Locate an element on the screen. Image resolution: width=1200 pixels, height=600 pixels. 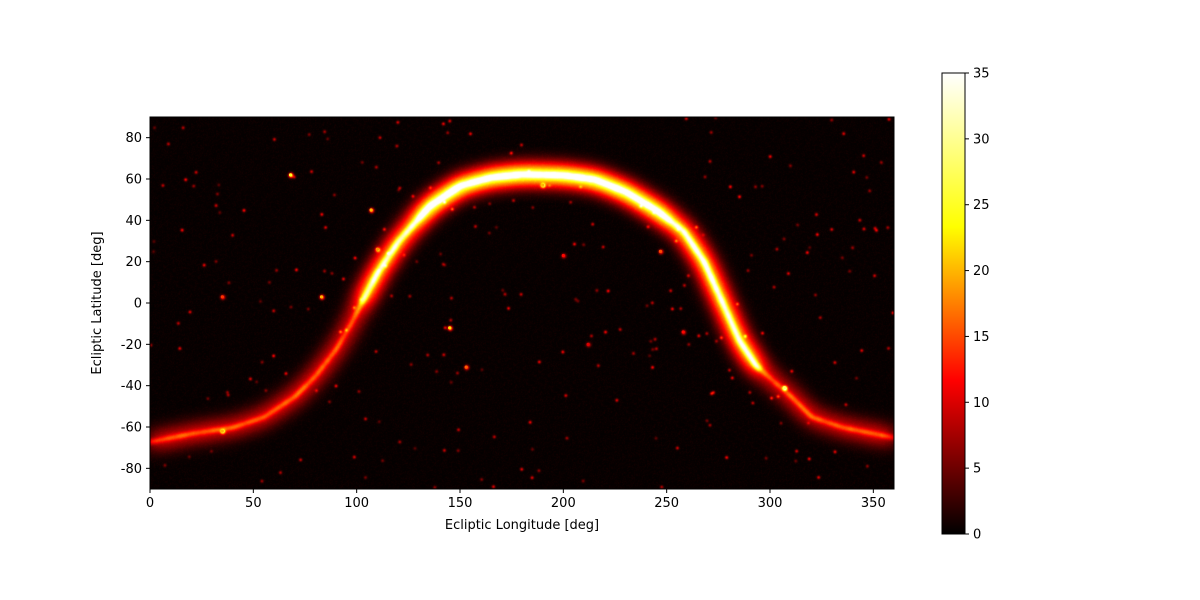
x-tick-label: 0 is located at coordinates (150, 503).